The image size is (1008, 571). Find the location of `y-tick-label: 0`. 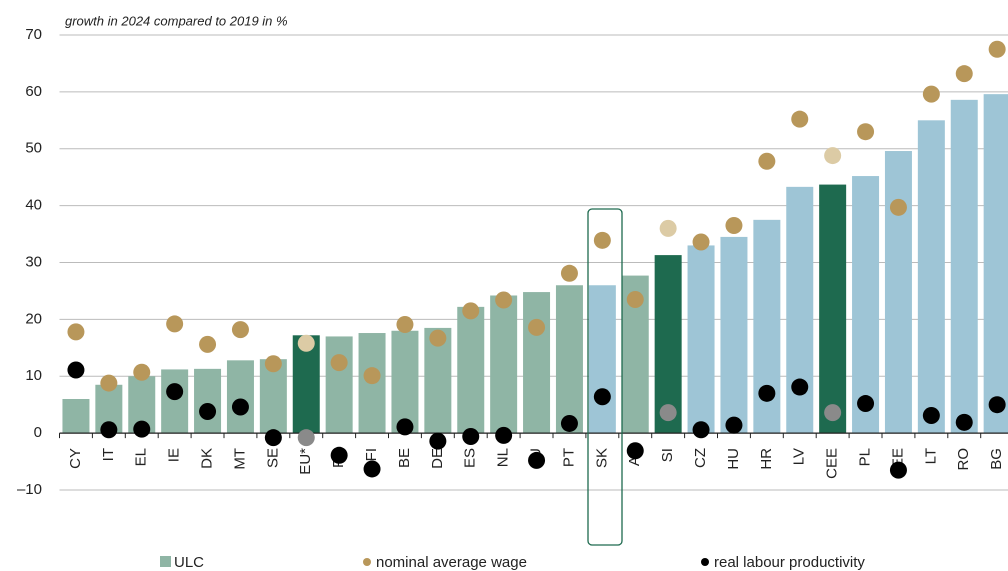

y-tick-label: 0 is located at coordinates (38, 432).